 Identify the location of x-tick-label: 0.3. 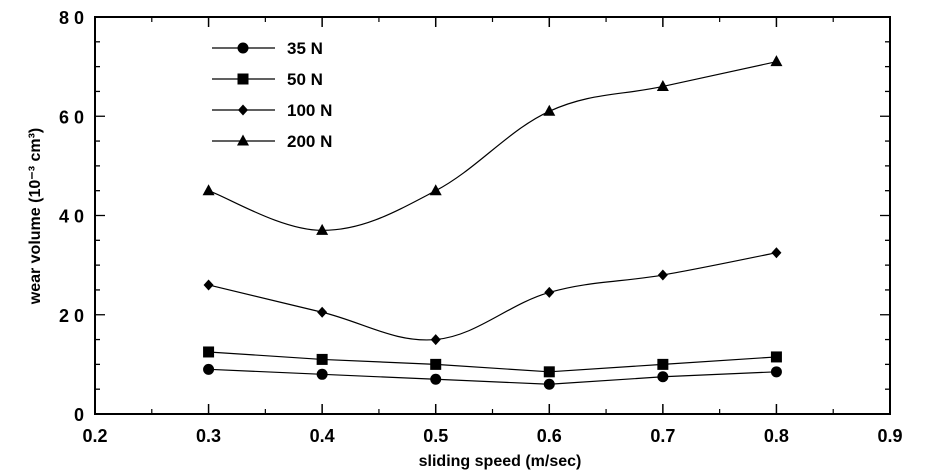
(208, 436).